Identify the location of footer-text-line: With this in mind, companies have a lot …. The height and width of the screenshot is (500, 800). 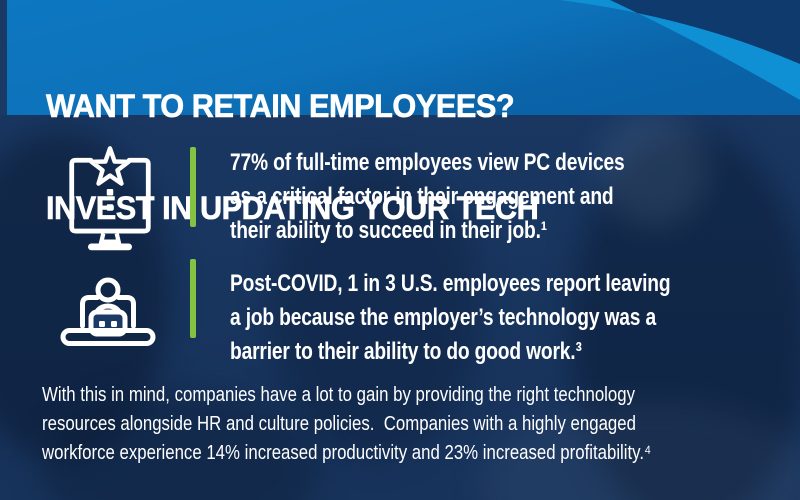
(339, 395).